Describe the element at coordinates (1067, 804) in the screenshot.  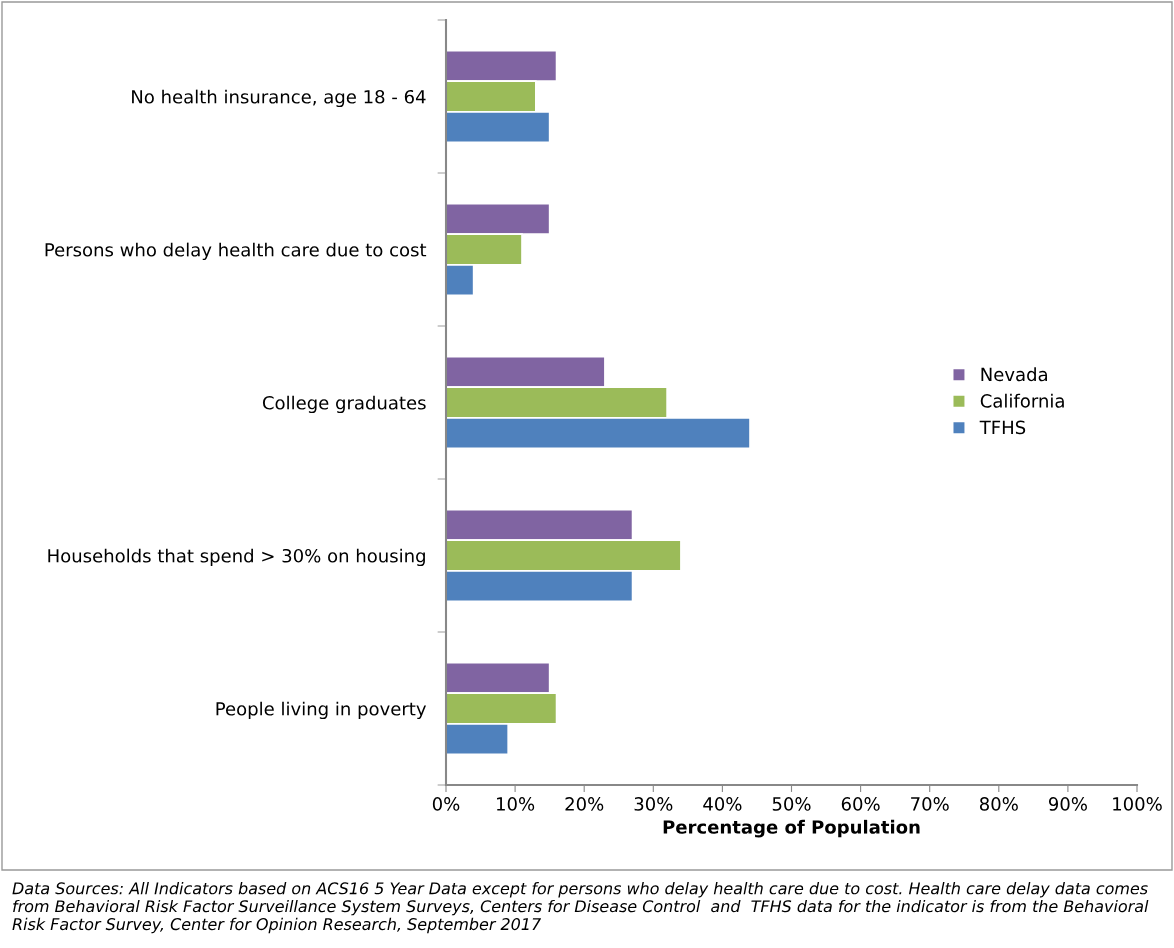
I see `x-tick-label: 90%` at that location.